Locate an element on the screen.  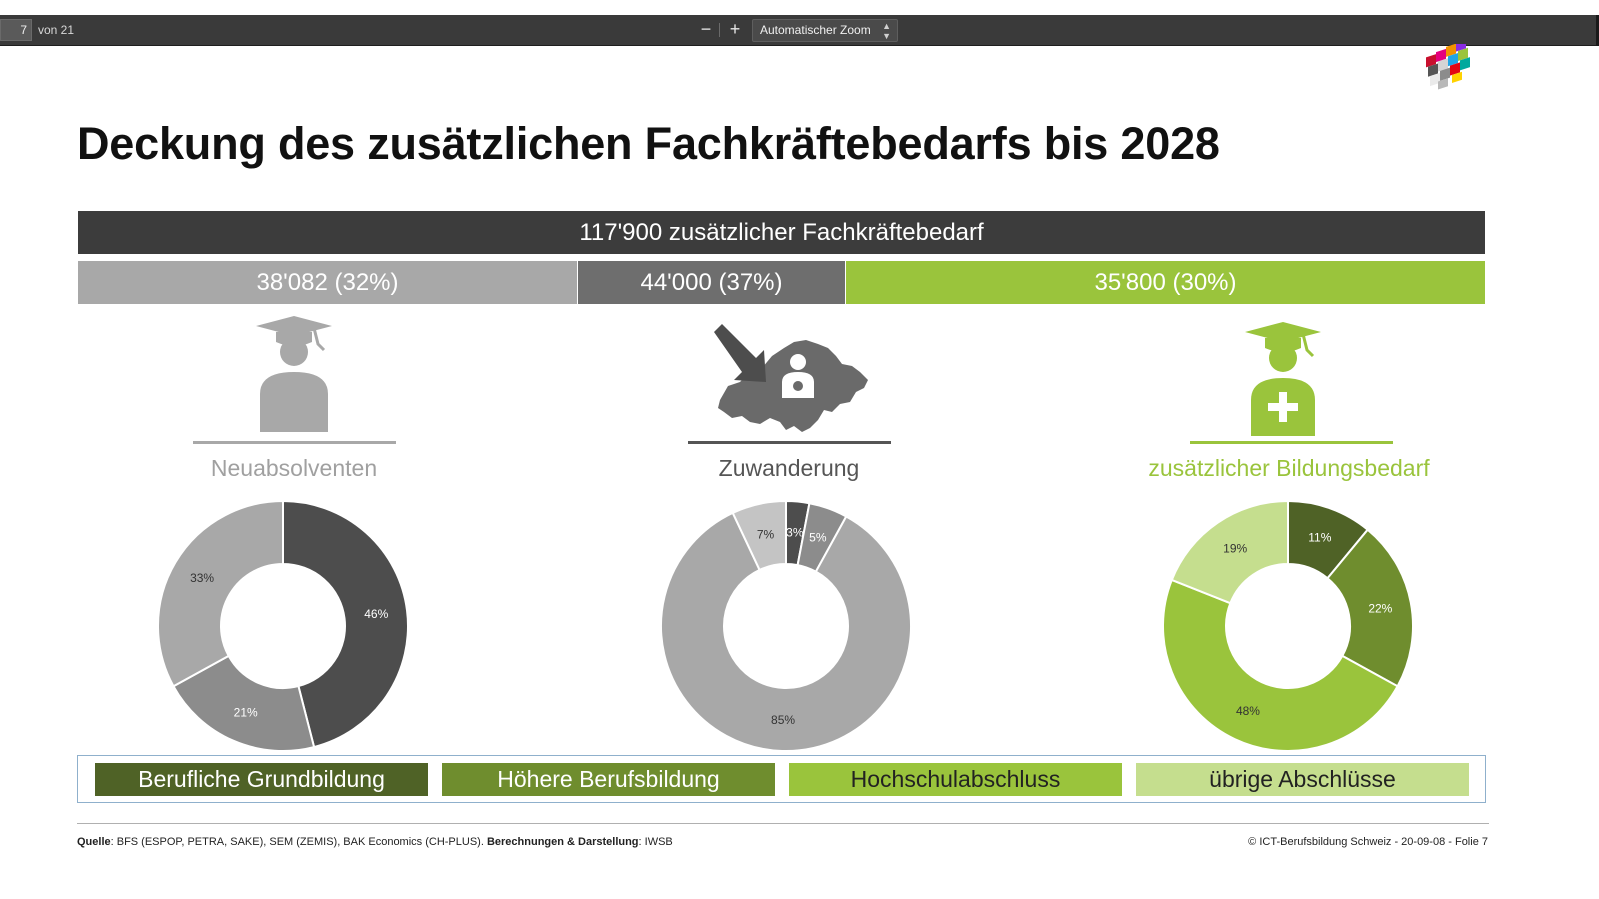
donut-slice-label: 33% is located at coordinates (202, 578).